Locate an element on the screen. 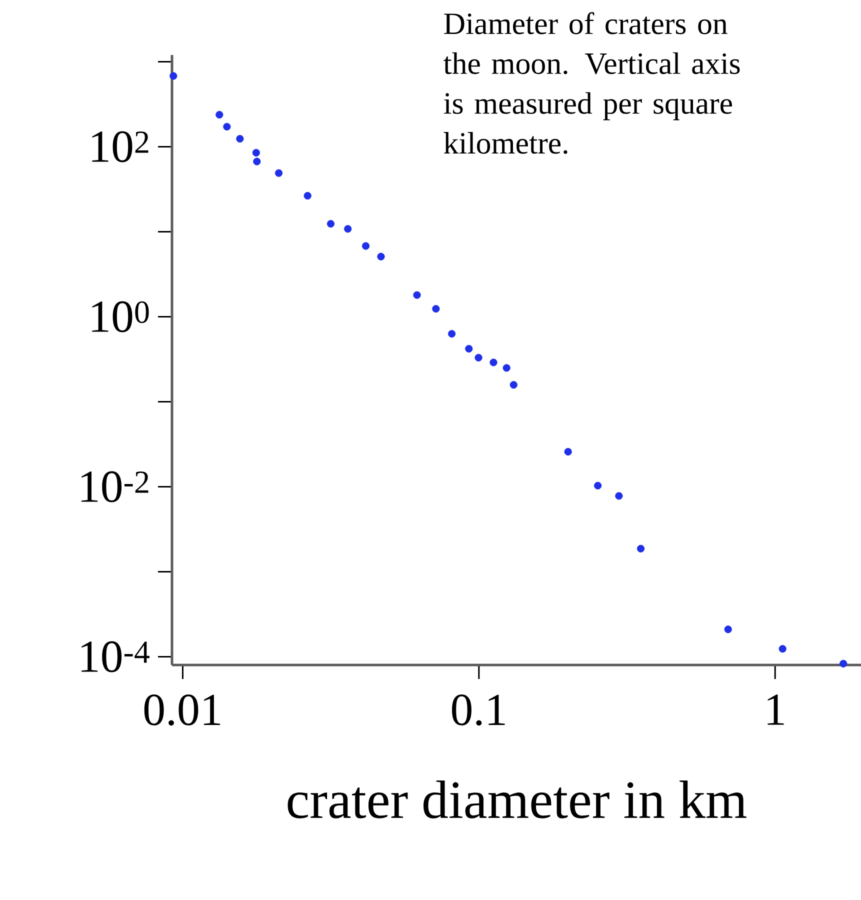 The width and height of the screenshot is (861, 900). y-tick-label: 10$^{2}$ is located at coordinates (120, 146).